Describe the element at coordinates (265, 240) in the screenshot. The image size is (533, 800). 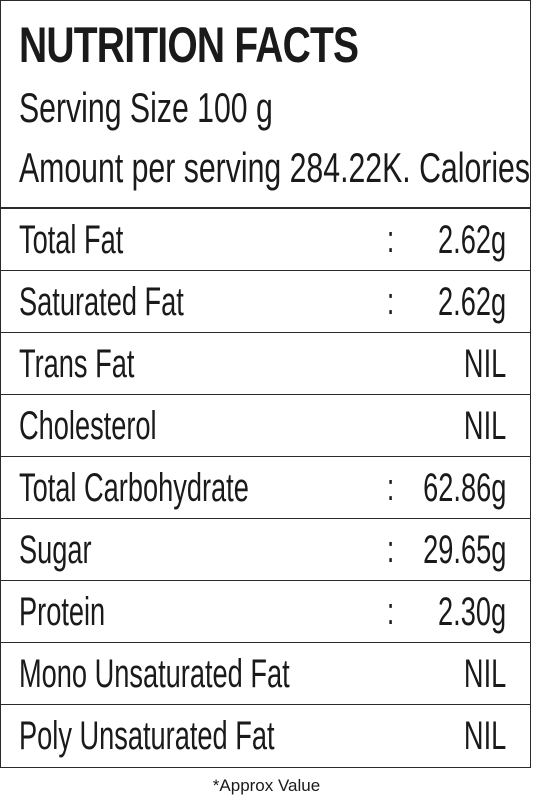
I see `nutrient-row-total-fat: Total Fat : 2.62g` at that location.